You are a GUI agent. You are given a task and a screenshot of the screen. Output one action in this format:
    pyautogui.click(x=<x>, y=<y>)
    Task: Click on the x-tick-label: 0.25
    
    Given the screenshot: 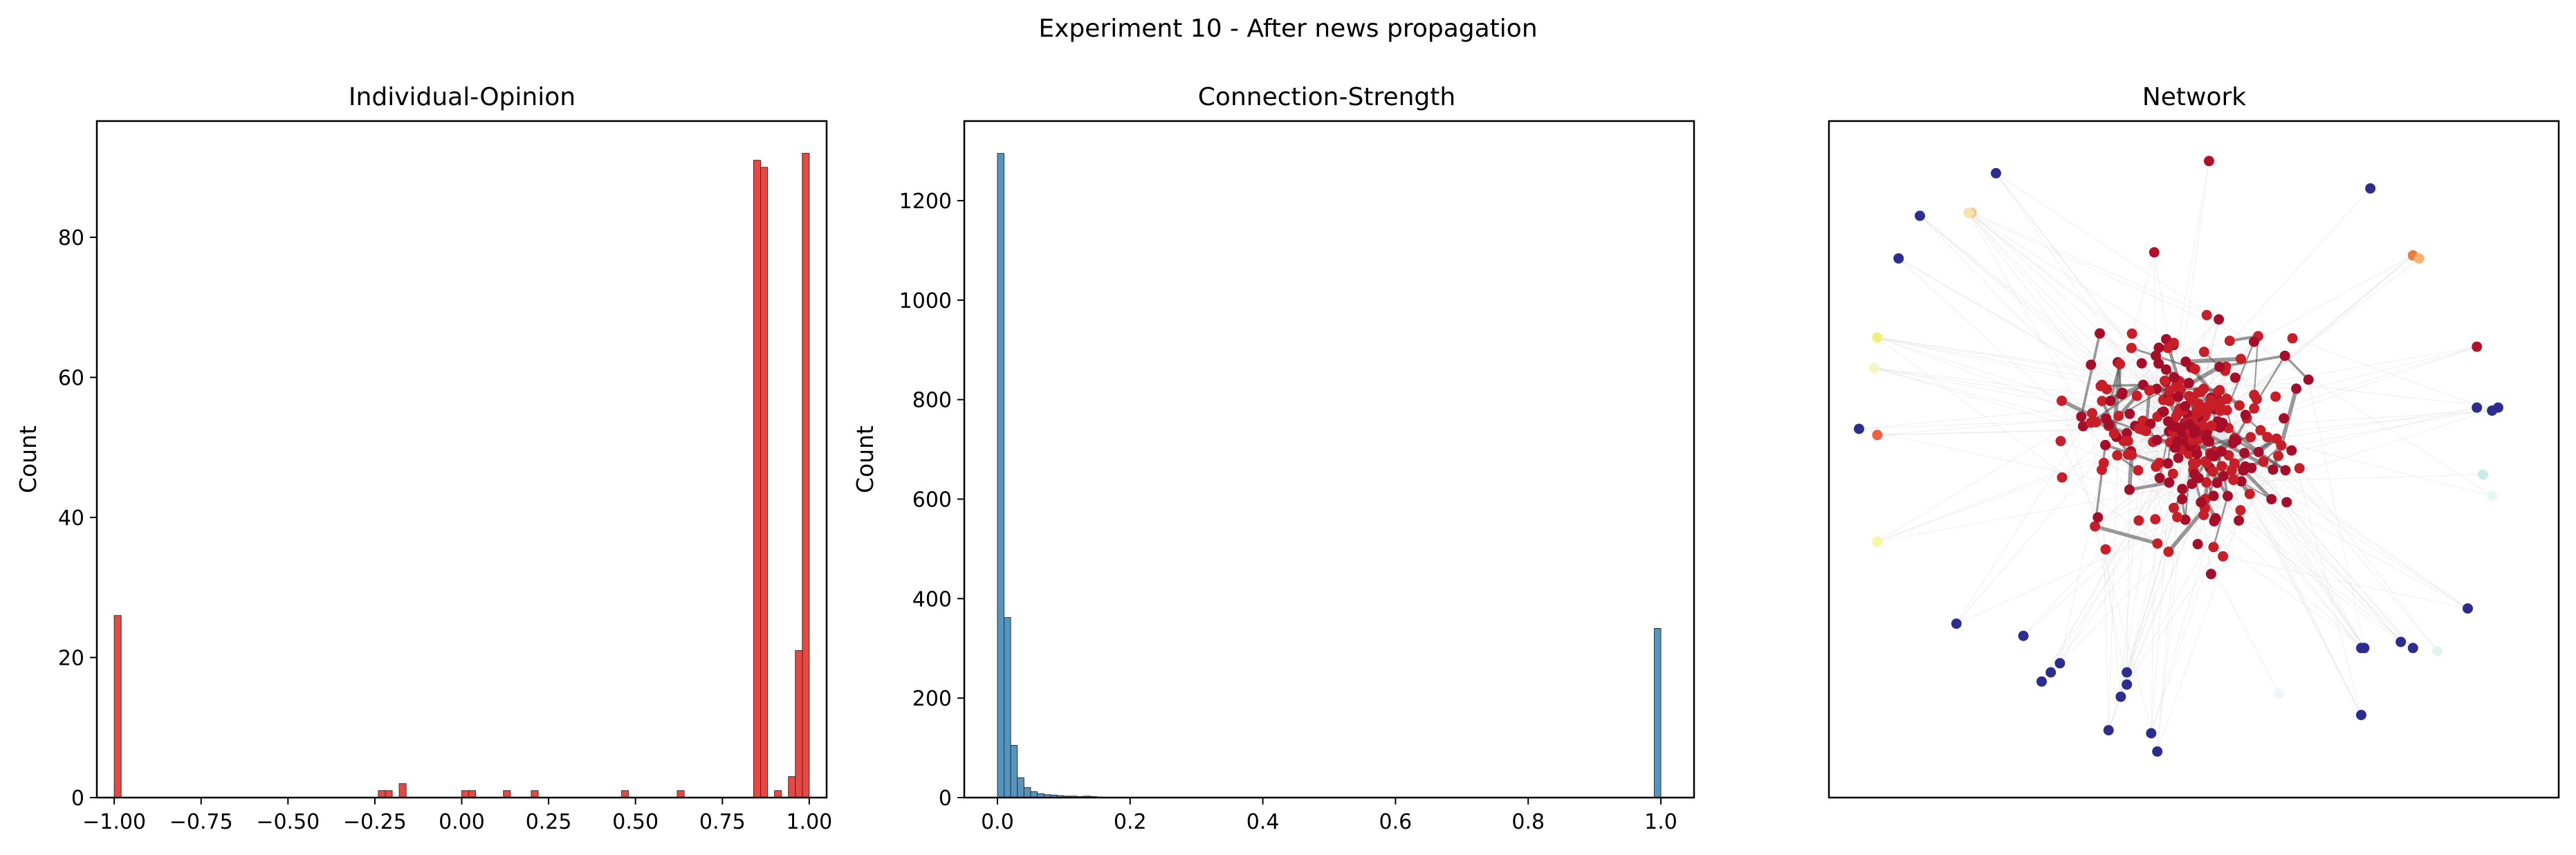 What is the action you would take?
    pyautogui.click(x=549, y=822)
    